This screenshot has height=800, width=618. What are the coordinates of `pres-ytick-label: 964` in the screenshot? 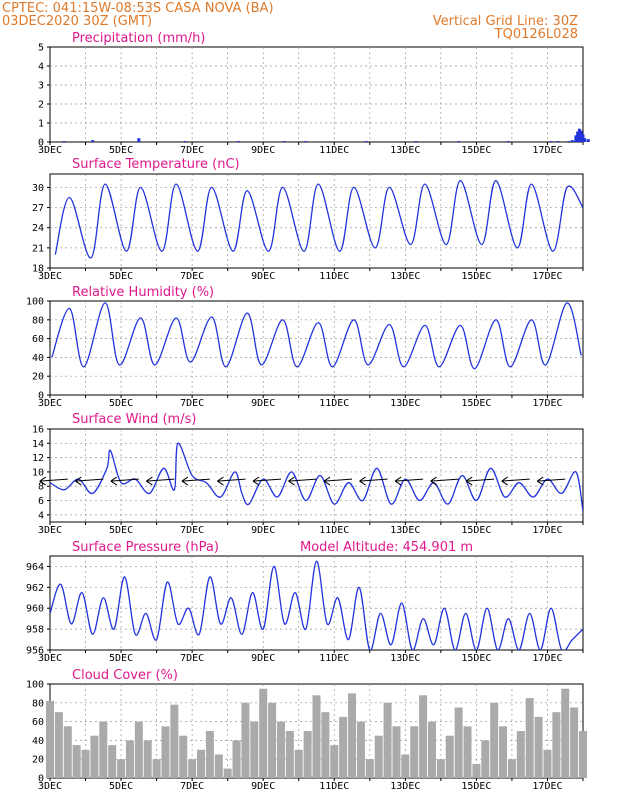 It's located at (35, 567).